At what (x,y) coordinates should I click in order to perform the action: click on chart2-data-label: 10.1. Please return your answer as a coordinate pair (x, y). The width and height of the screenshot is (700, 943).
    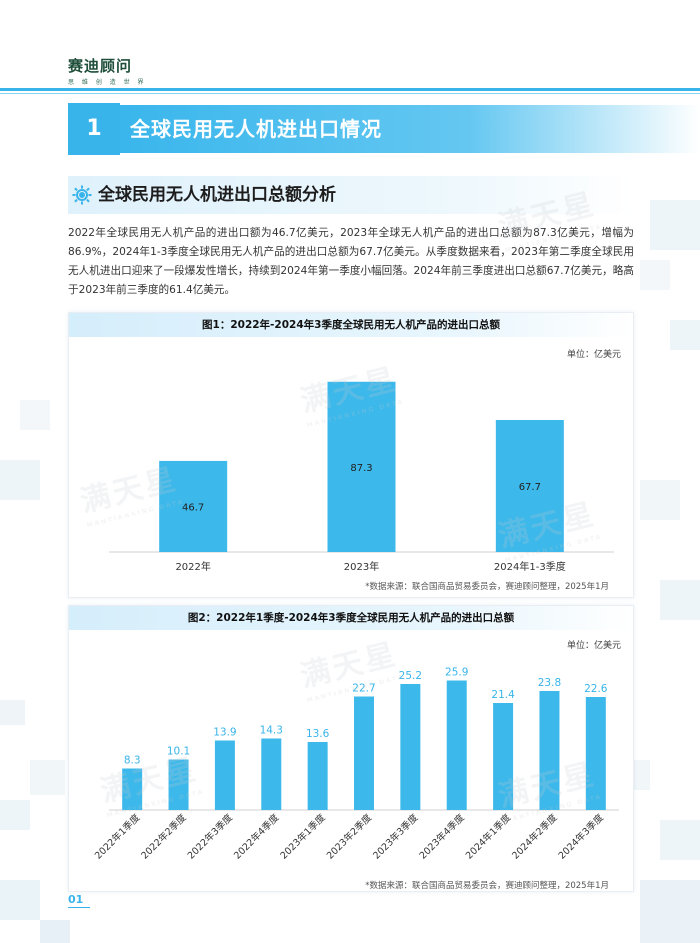
    Looking at the image, I should click on (178, 752).